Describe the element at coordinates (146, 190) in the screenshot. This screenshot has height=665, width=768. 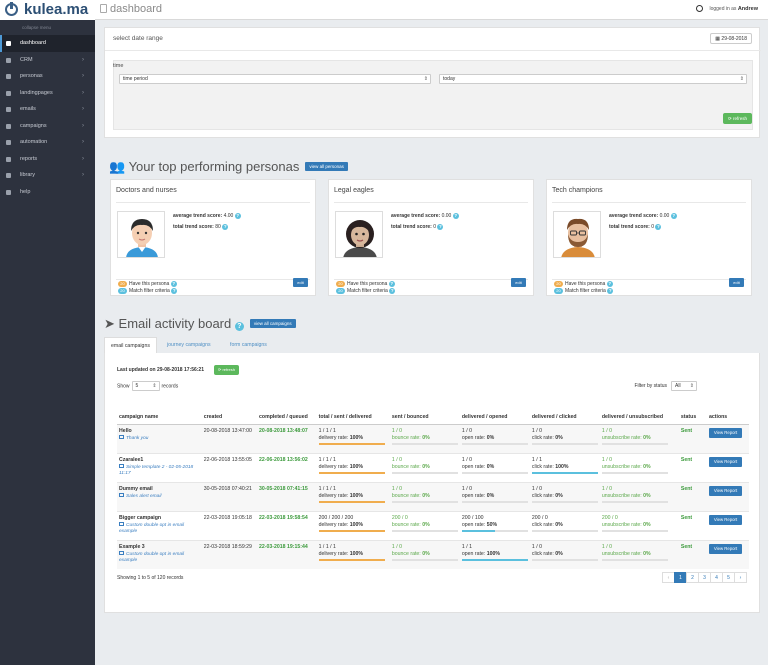
I see `persona-title: Doctors and nurses` at that location.